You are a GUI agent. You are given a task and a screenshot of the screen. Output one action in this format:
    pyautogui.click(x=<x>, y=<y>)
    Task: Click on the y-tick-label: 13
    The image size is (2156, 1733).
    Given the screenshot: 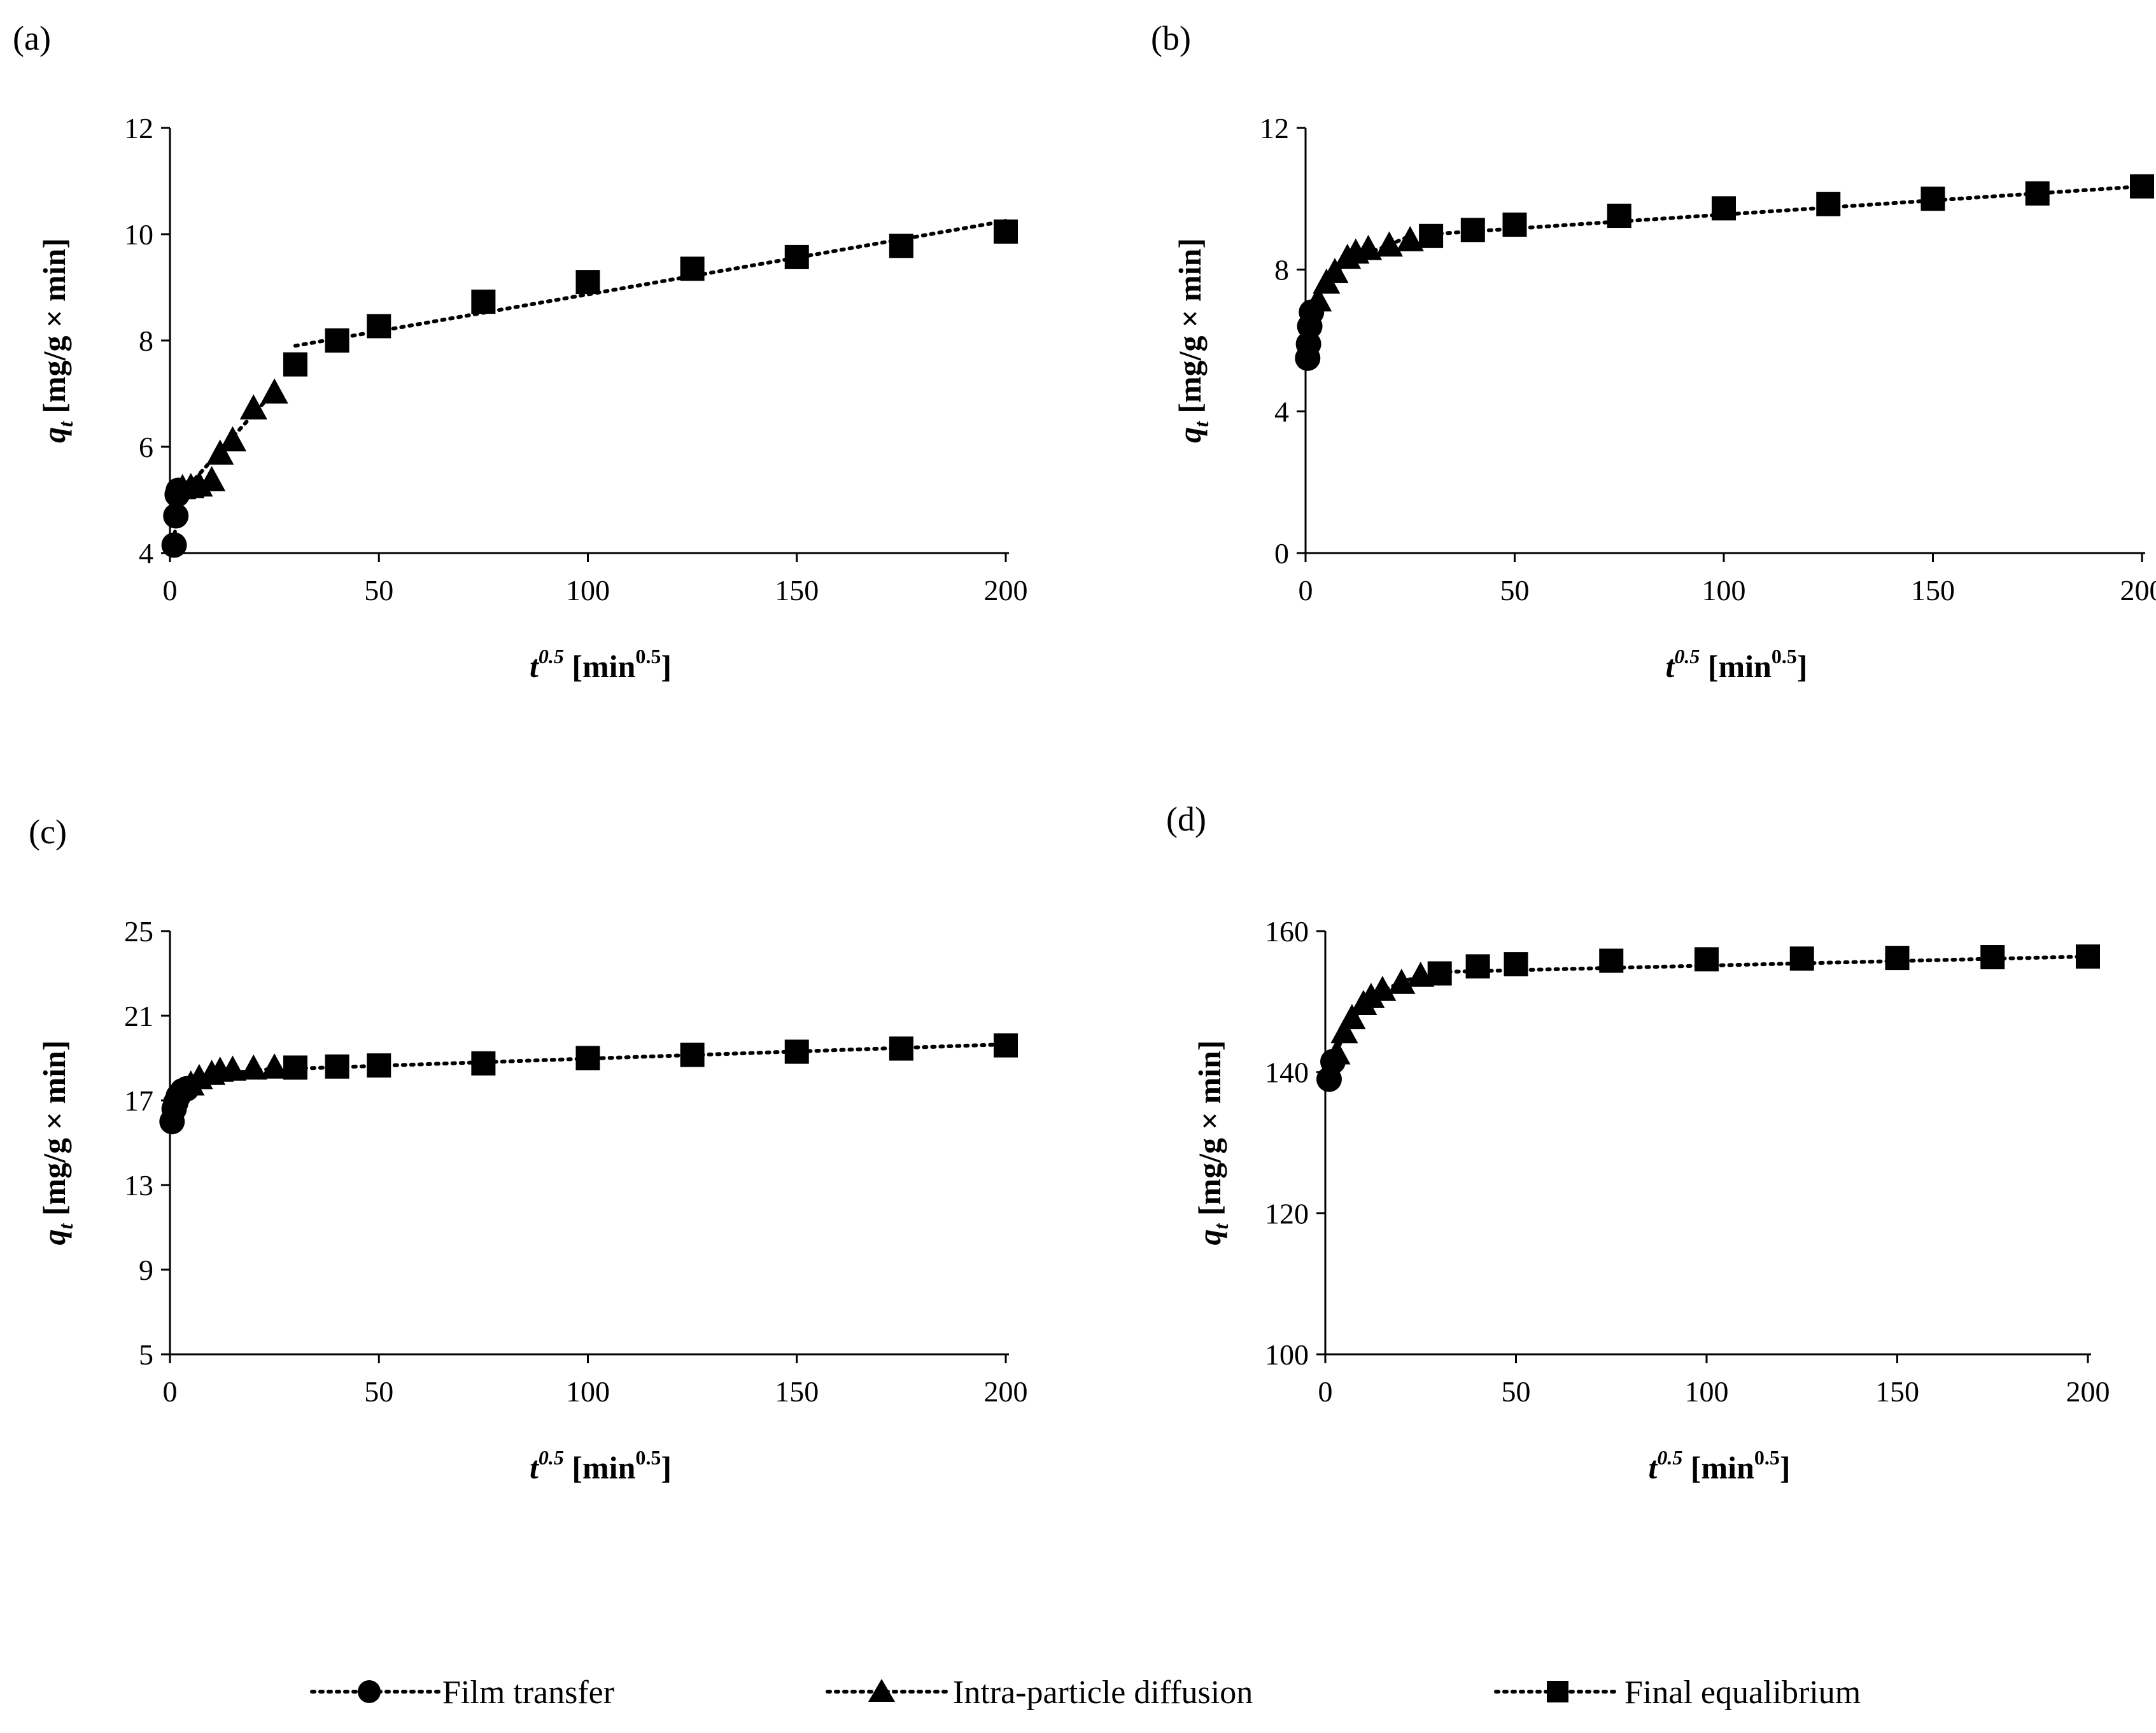 What is the action you would take?
    pyautogui.click(x=138, y=1185)
    